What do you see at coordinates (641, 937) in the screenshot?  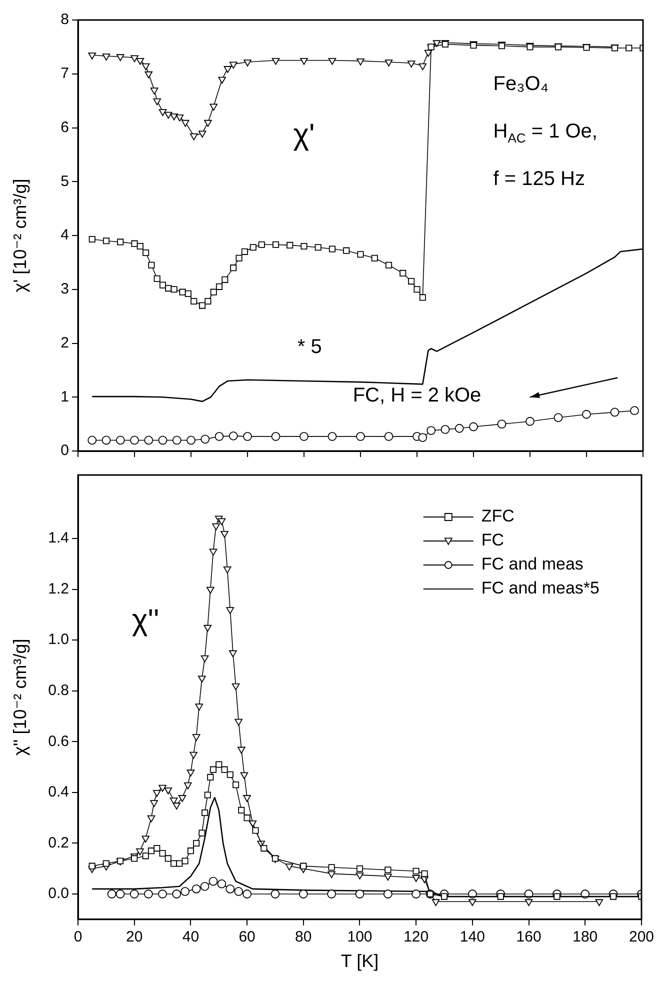 I see `x-tick-label: 200` at bounding box center [641, 937].